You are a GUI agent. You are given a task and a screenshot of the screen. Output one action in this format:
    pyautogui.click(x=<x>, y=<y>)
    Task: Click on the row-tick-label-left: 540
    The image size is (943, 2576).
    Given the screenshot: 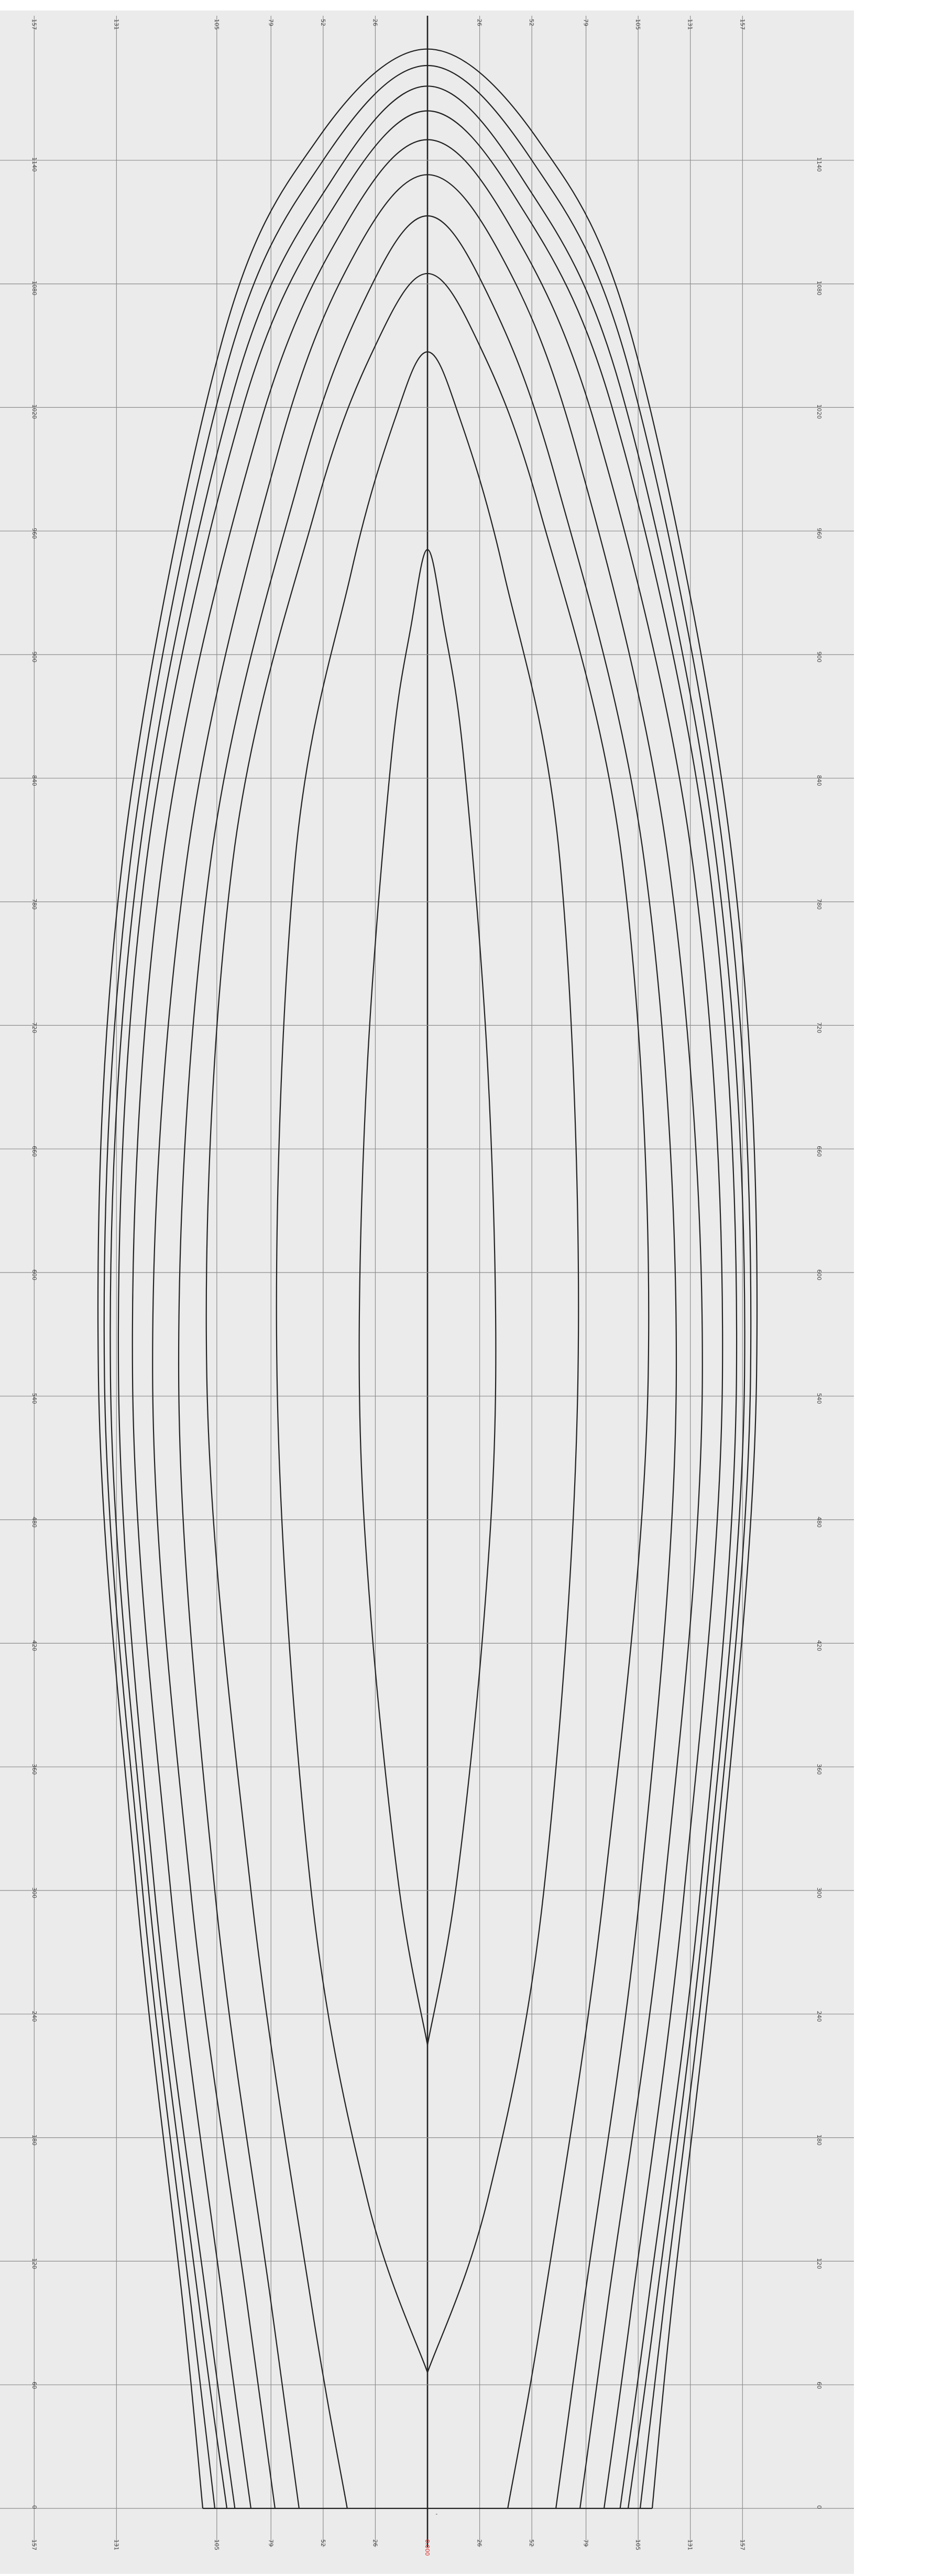 What is the action you would take?
    pyautogui.click(x=34, y=1399)
    